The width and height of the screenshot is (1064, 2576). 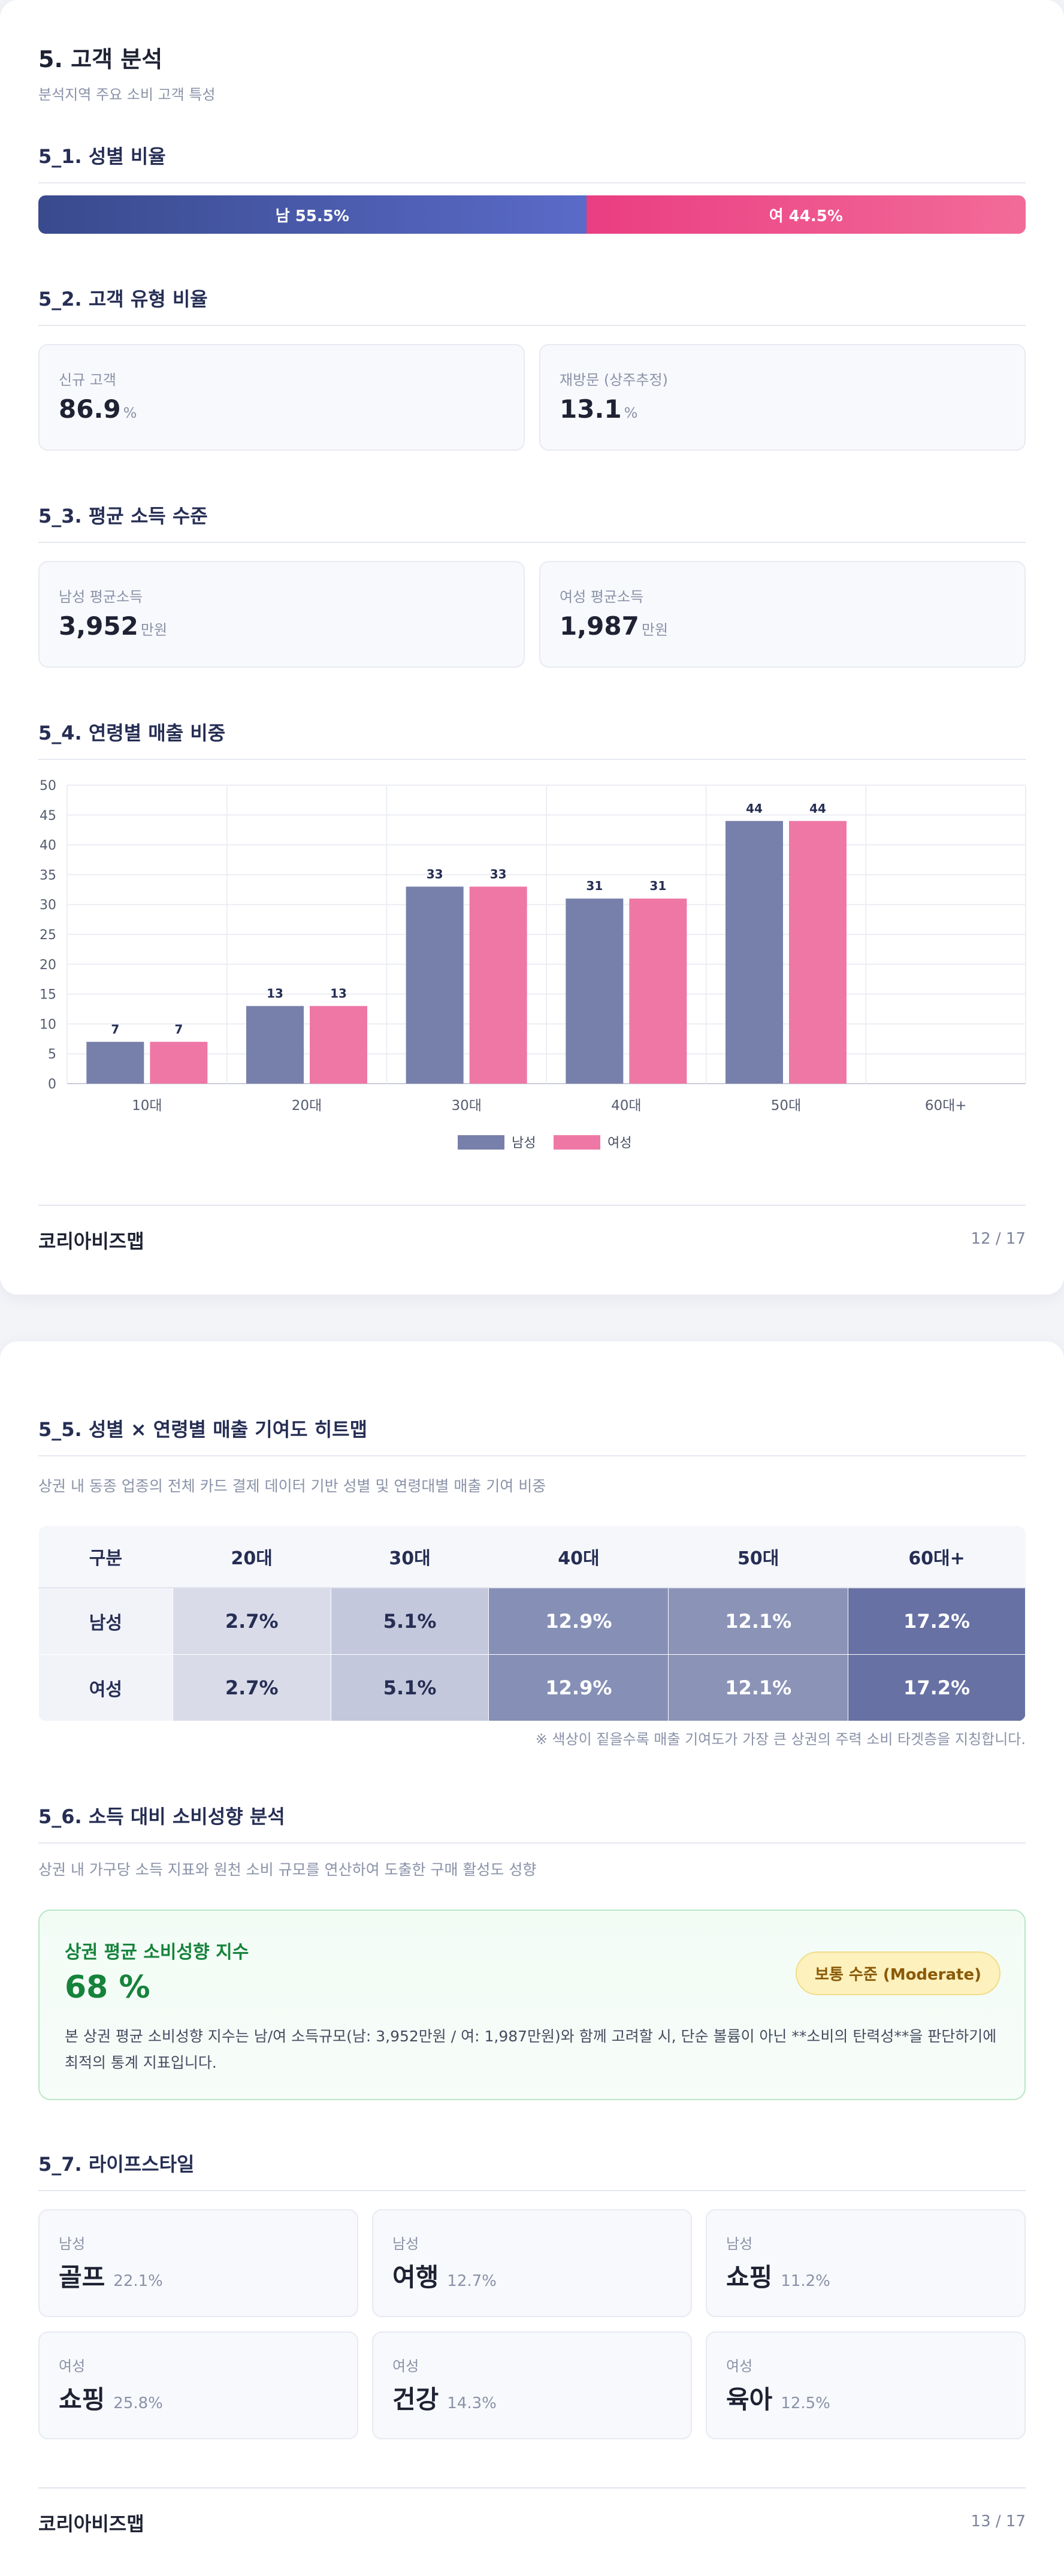 I want to click on heatmap-header: 30대, so click(x=410, y=1557).